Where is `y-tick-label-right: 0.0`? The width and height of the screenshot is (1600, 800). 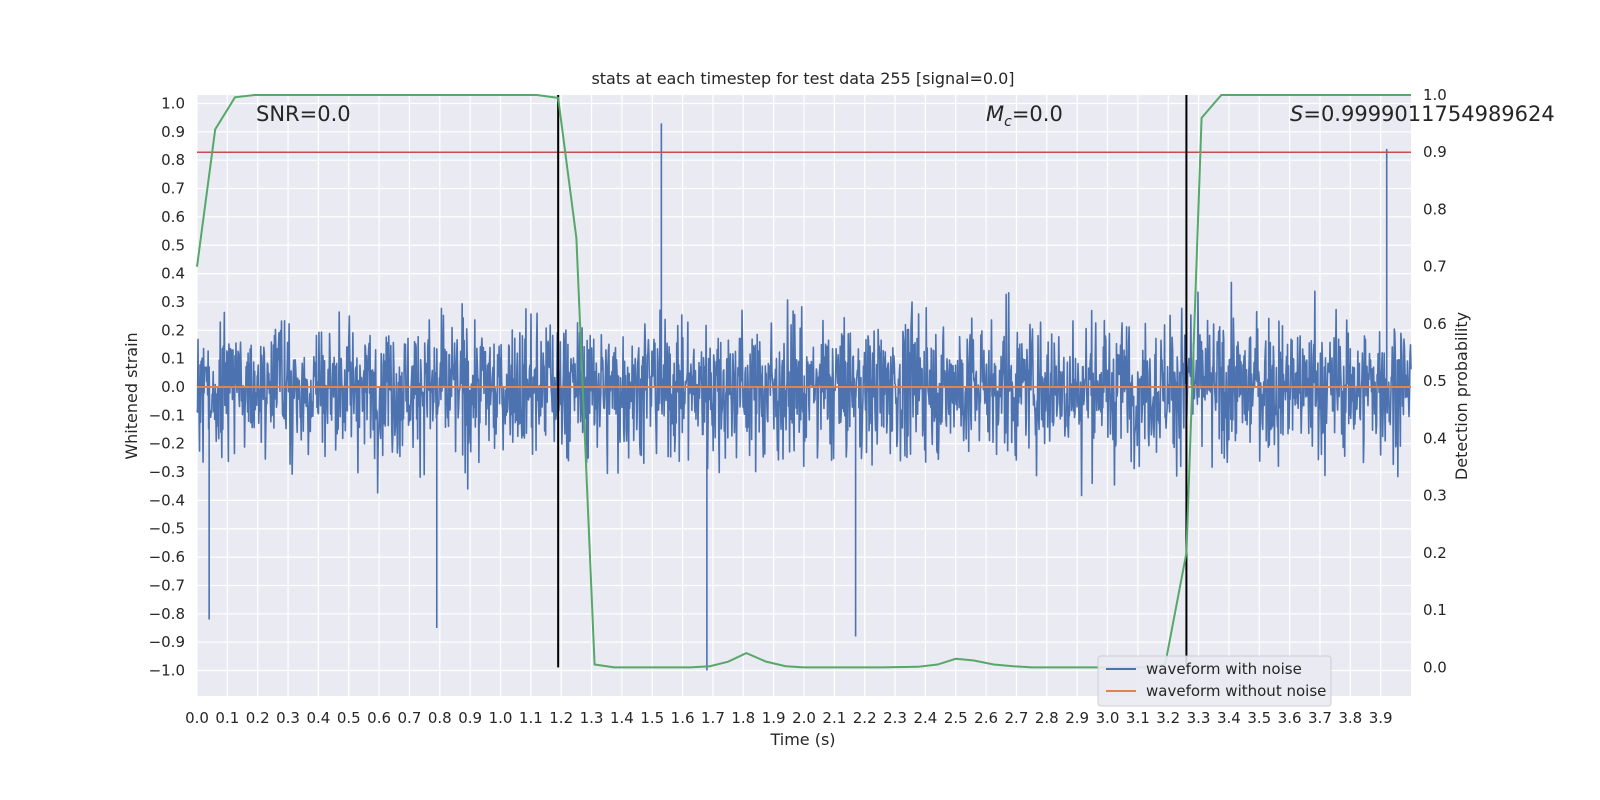
y-tick-label-right: 0.0 is located at coordinates (1435, 667).